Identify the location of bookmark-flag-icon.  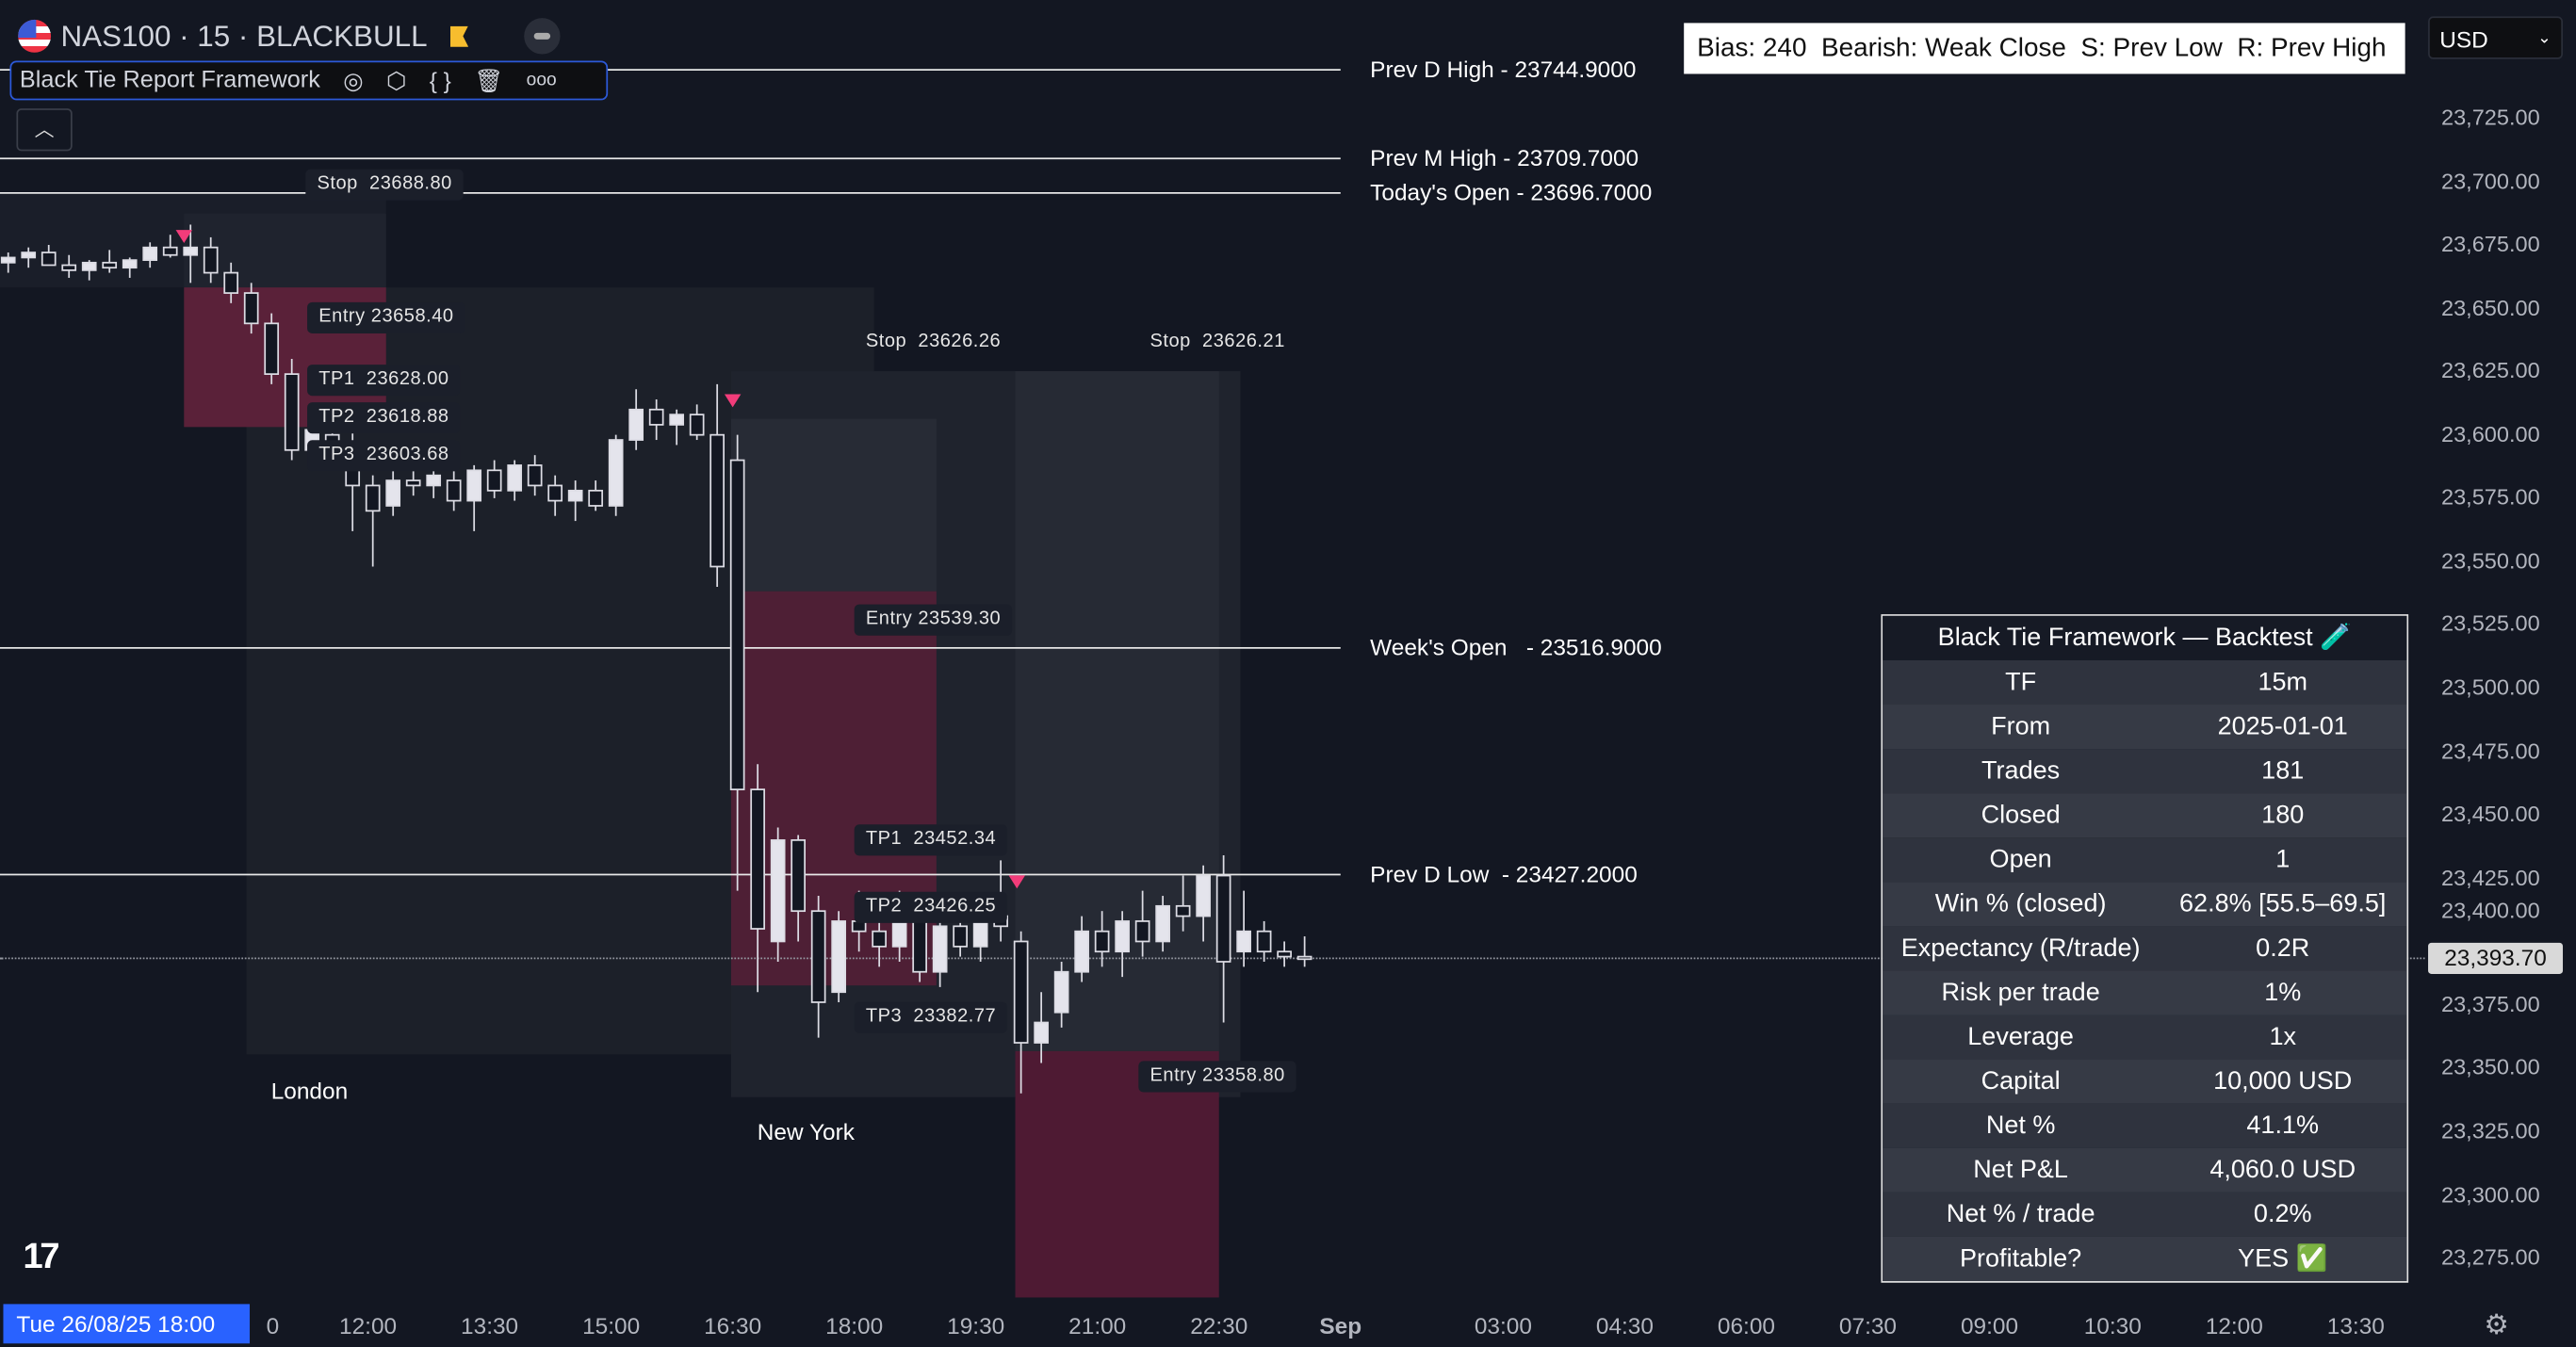
(459, 36).